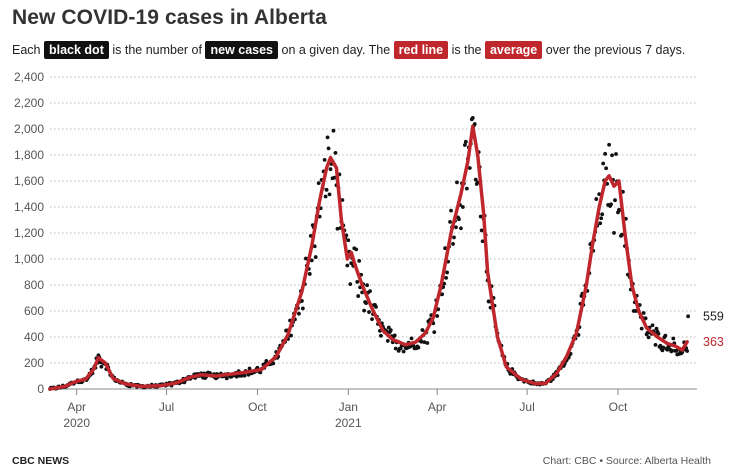 This screenshot has height=473, width=741. What do you see at coordinates (29, 207) in the screenshot?
I see `y-tick-label: 1,400` at bounding box center [29, 207].